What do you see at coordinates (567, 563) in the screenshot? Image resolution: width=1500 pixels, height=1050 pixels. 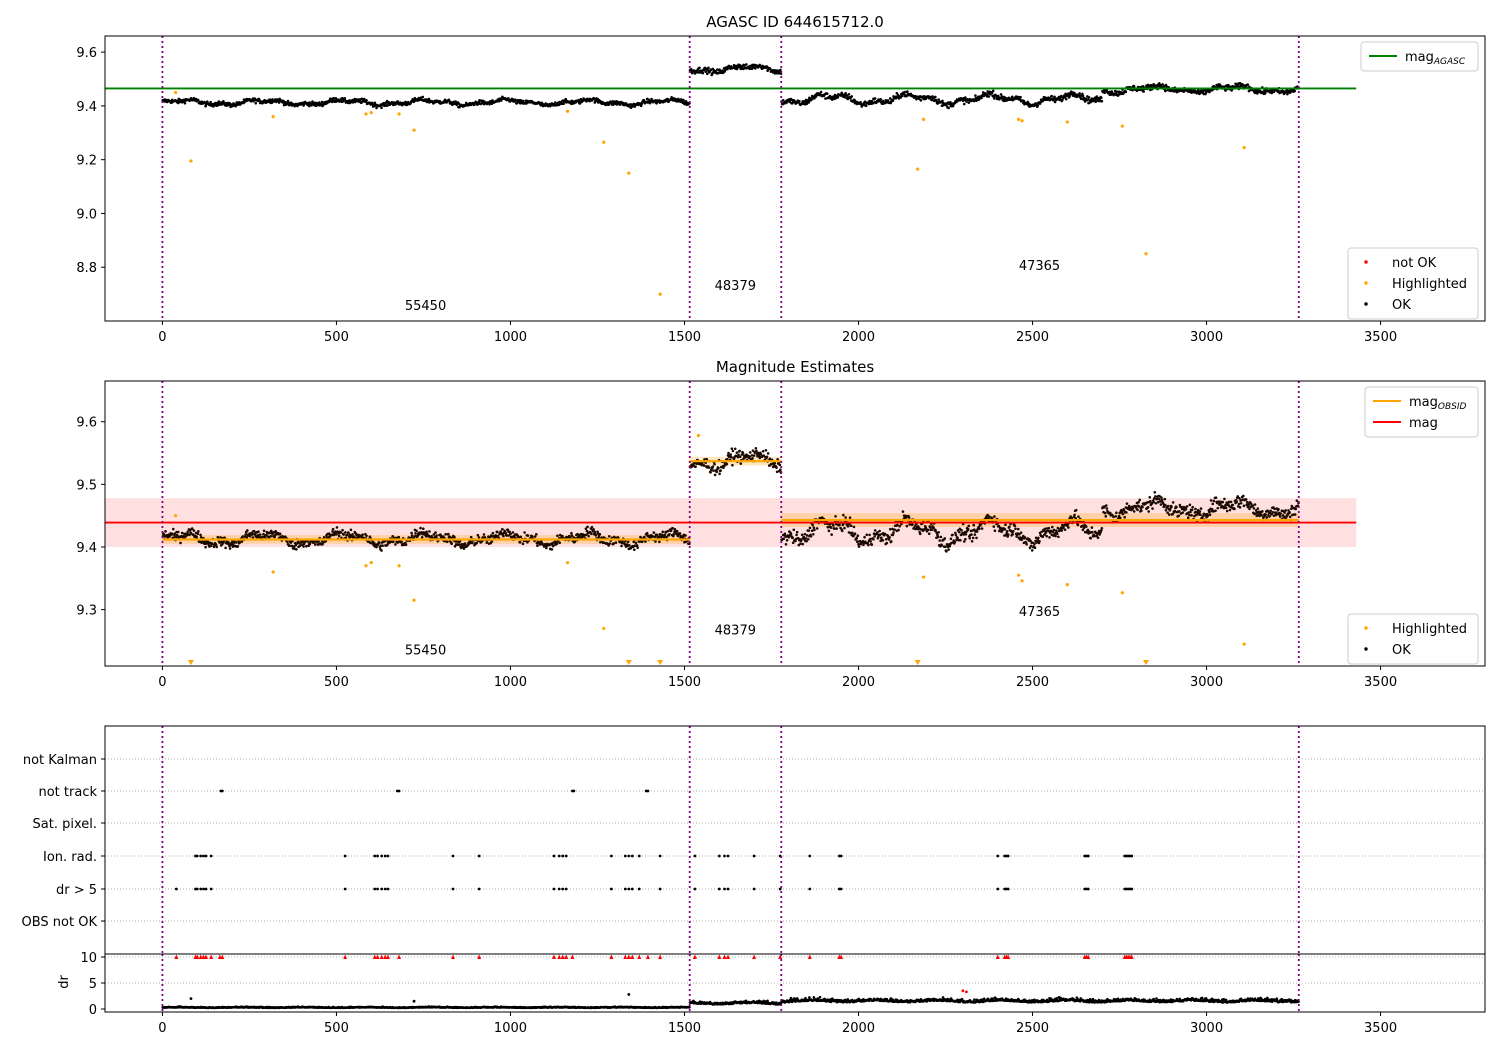 I see `p2-point-highlighted` at bounding box center [567, 563].